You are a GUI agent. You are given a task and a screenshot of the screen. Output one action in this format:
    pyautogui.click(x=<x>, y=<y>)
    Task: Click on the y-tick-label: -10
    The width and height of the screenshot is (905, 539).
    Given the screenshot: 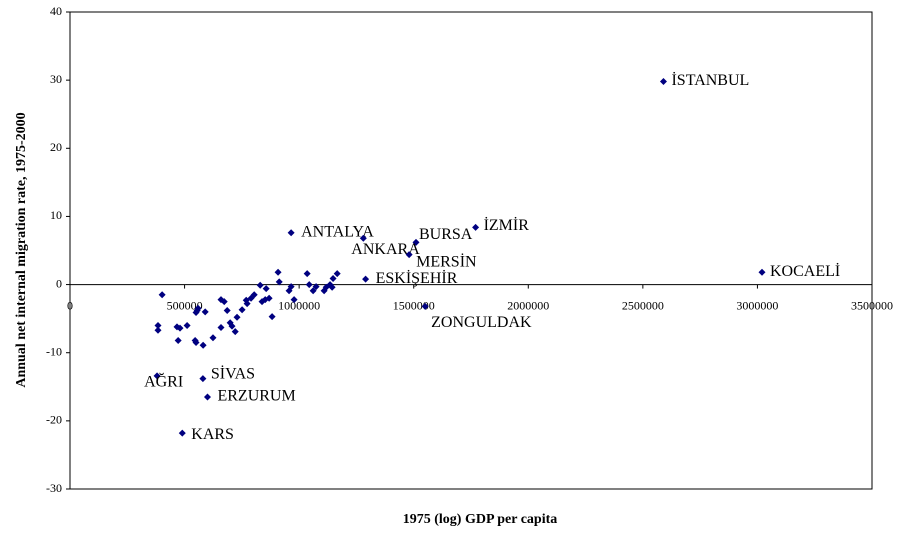 What is the action you would take?
    pyautogui.click(x=54, y=351)
    